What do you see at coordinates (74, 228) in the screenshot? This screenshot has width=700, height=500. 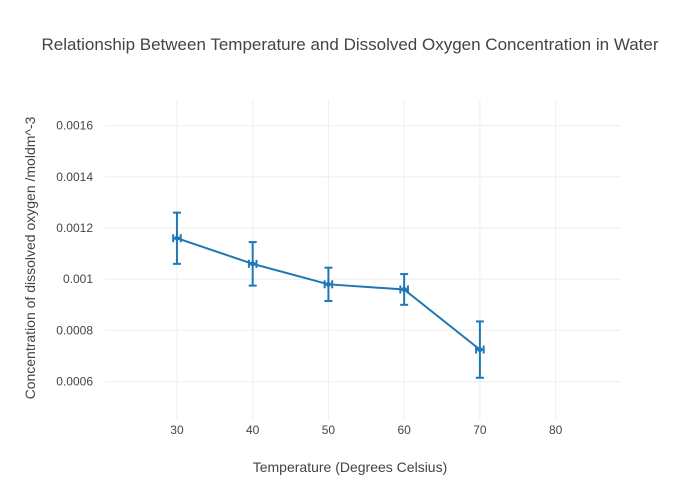 I see `y-tick-label: 0.0012` at bounding box center [74, 228].